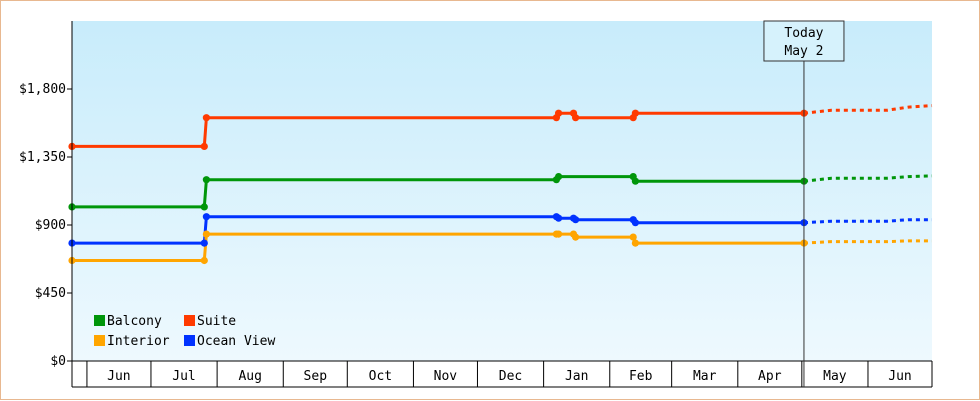  I want to click on legend-swatch-interior, so click(99, 340).